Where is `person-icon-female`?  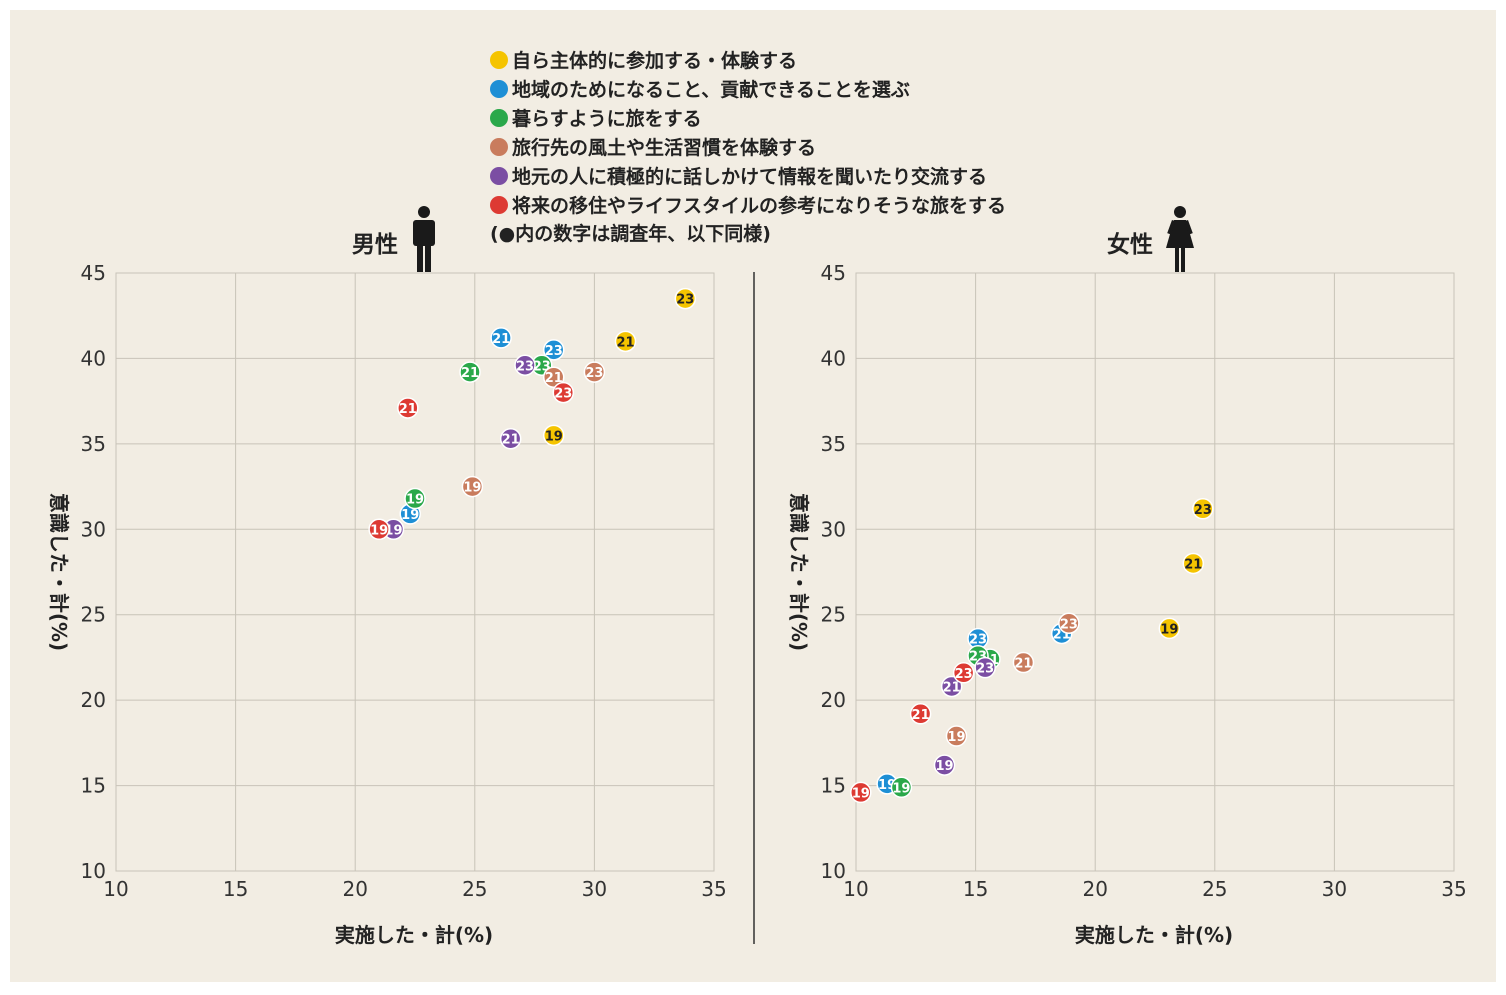 person-icon-female is located at coordinates (1180, 239).